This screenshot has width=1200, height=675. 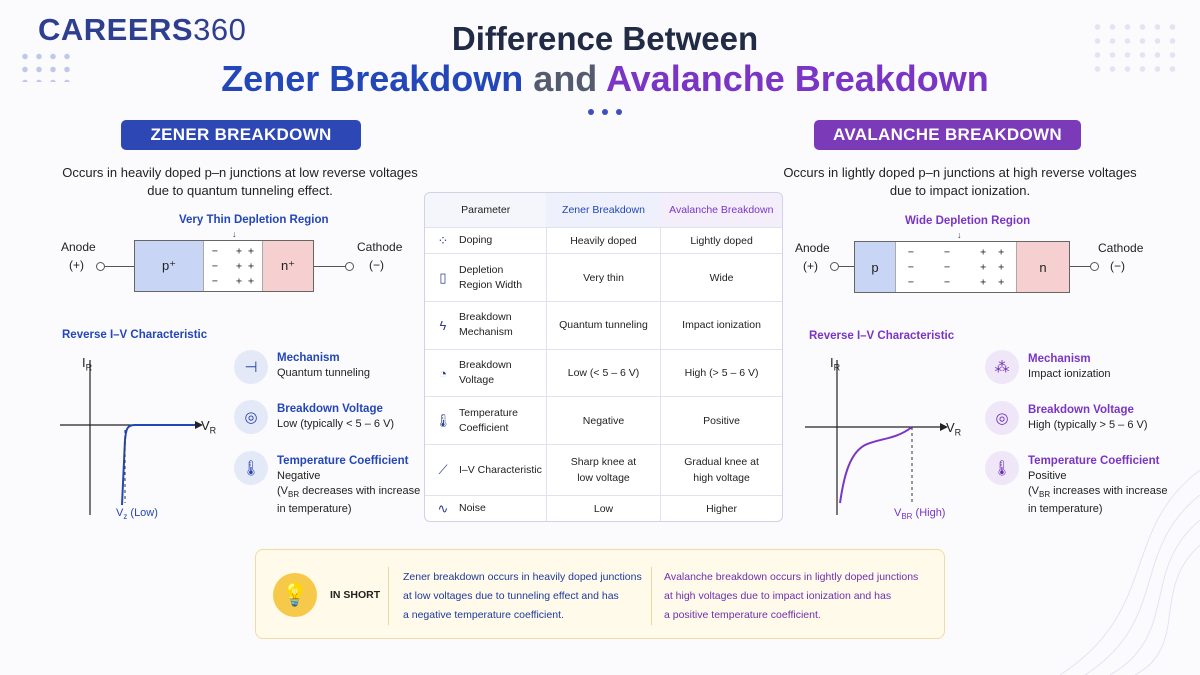 I want to click on parameter-label: Breakdown, so click(x=485, y=317).